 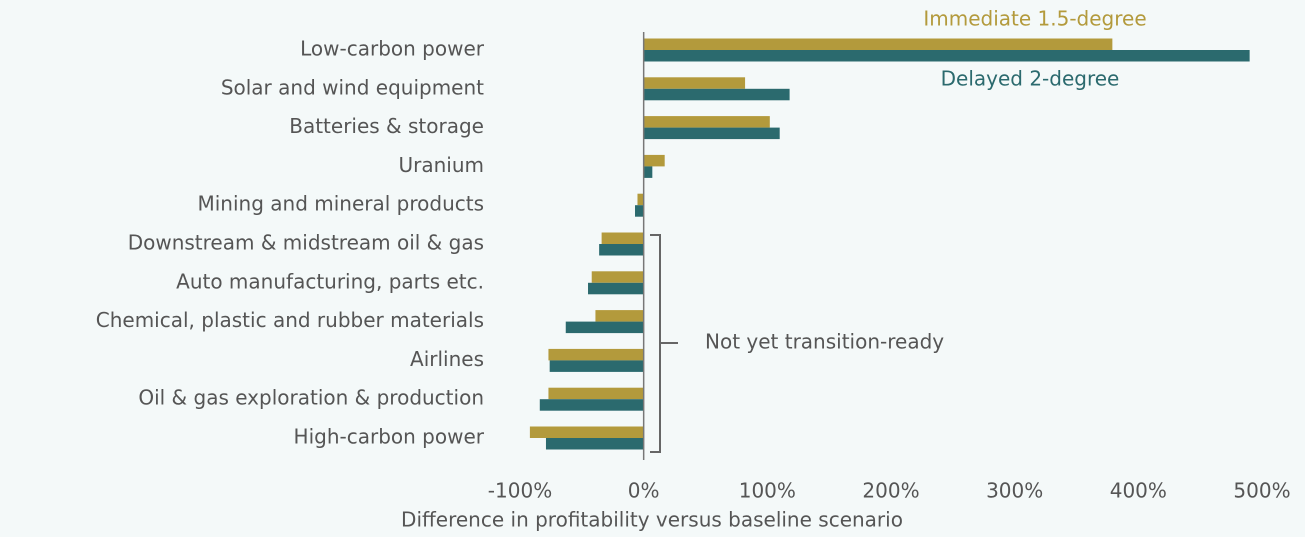 What do you see at coordinates (1261, 491) in the screenshot?
I see `x-tick-label: 500%` at bounding box center [1261, 491].